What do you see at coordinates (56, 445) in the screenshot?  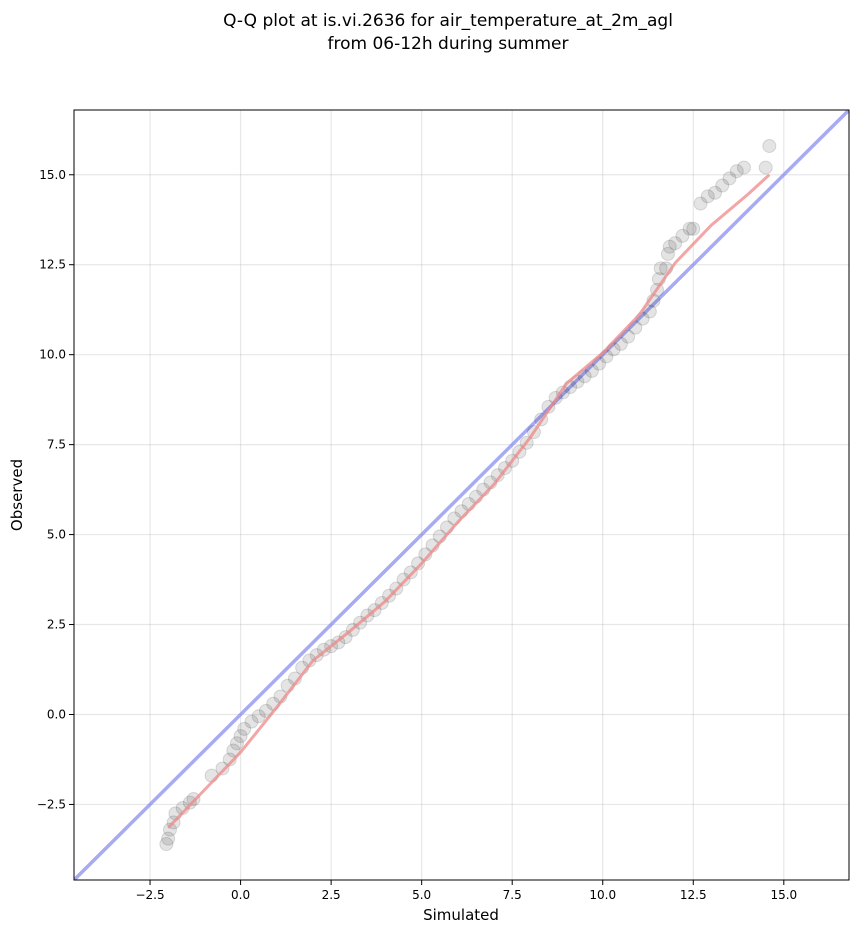 I see `y-tick-label: 7.5` at bounding box center [56, 445].